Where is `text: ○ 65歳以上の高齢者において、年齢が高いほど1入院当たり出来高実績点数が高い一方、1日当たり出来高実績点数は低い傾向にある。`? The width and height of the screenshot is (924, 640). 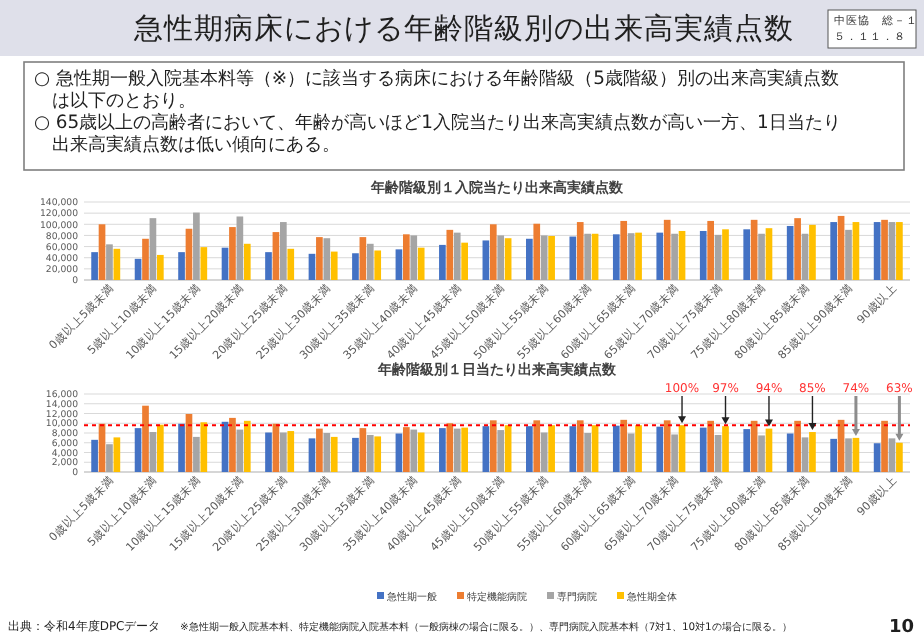
text: ○ 65歳以上の高齢者において、年齢が高いほど1入院当たり出来高実績点数が高い一方、1日当たり出来高実績点数は低い傾向にある。 is located at coordinates (437, 134).